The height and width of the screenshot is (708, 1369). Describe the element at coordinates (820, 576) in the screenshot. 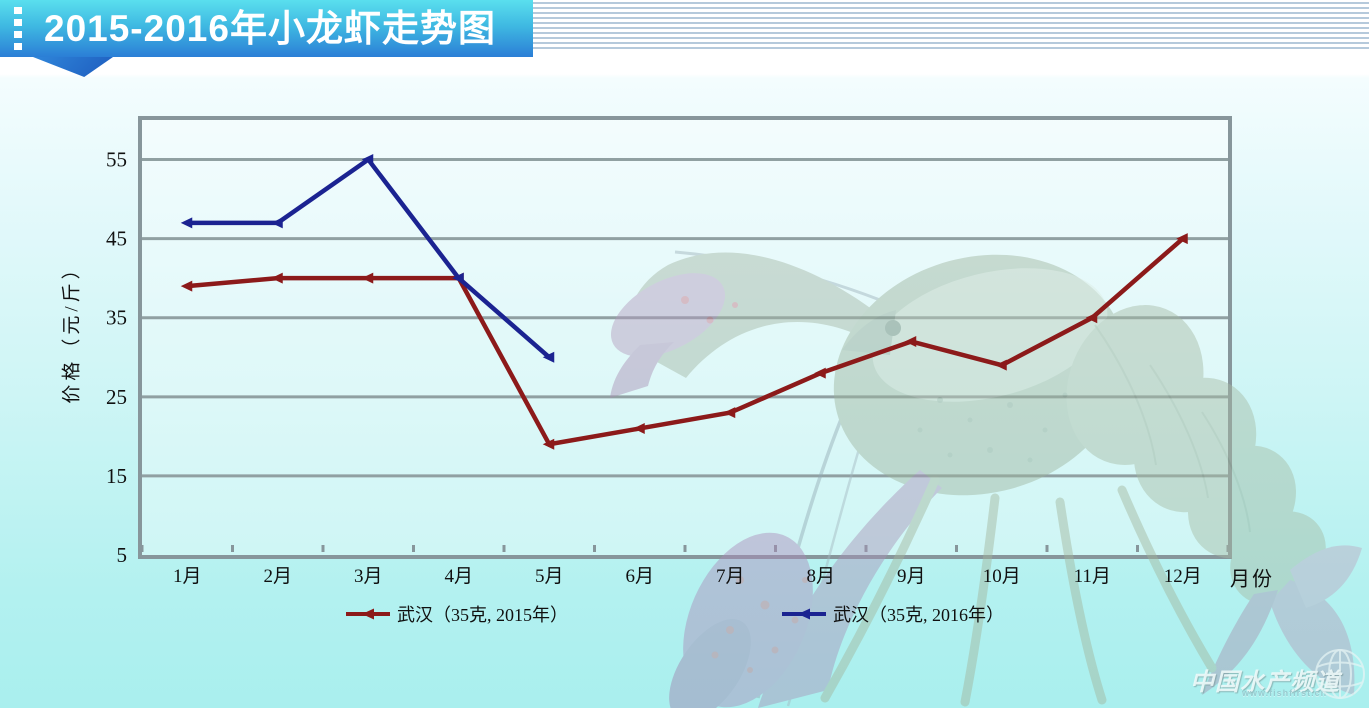

I see `svg-text: 8月` at that location.